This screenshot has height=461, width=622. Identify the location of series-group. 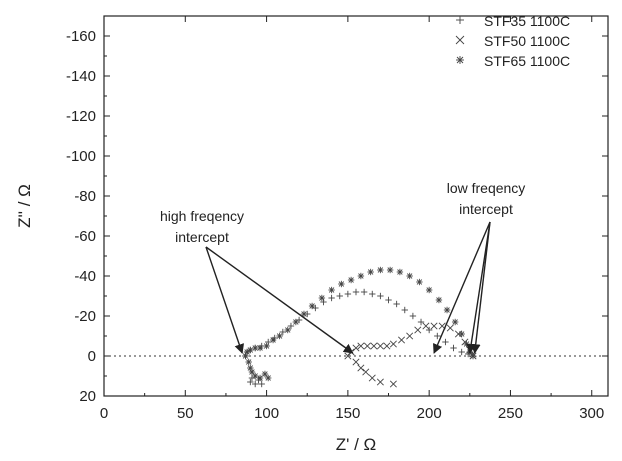
(359, 327).